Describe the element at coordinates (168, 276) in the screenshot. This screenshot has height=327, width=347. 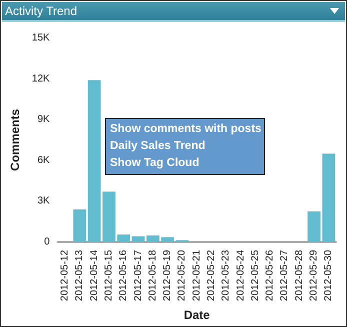
I see `x-tick-label: 2012-05-19` at that location.